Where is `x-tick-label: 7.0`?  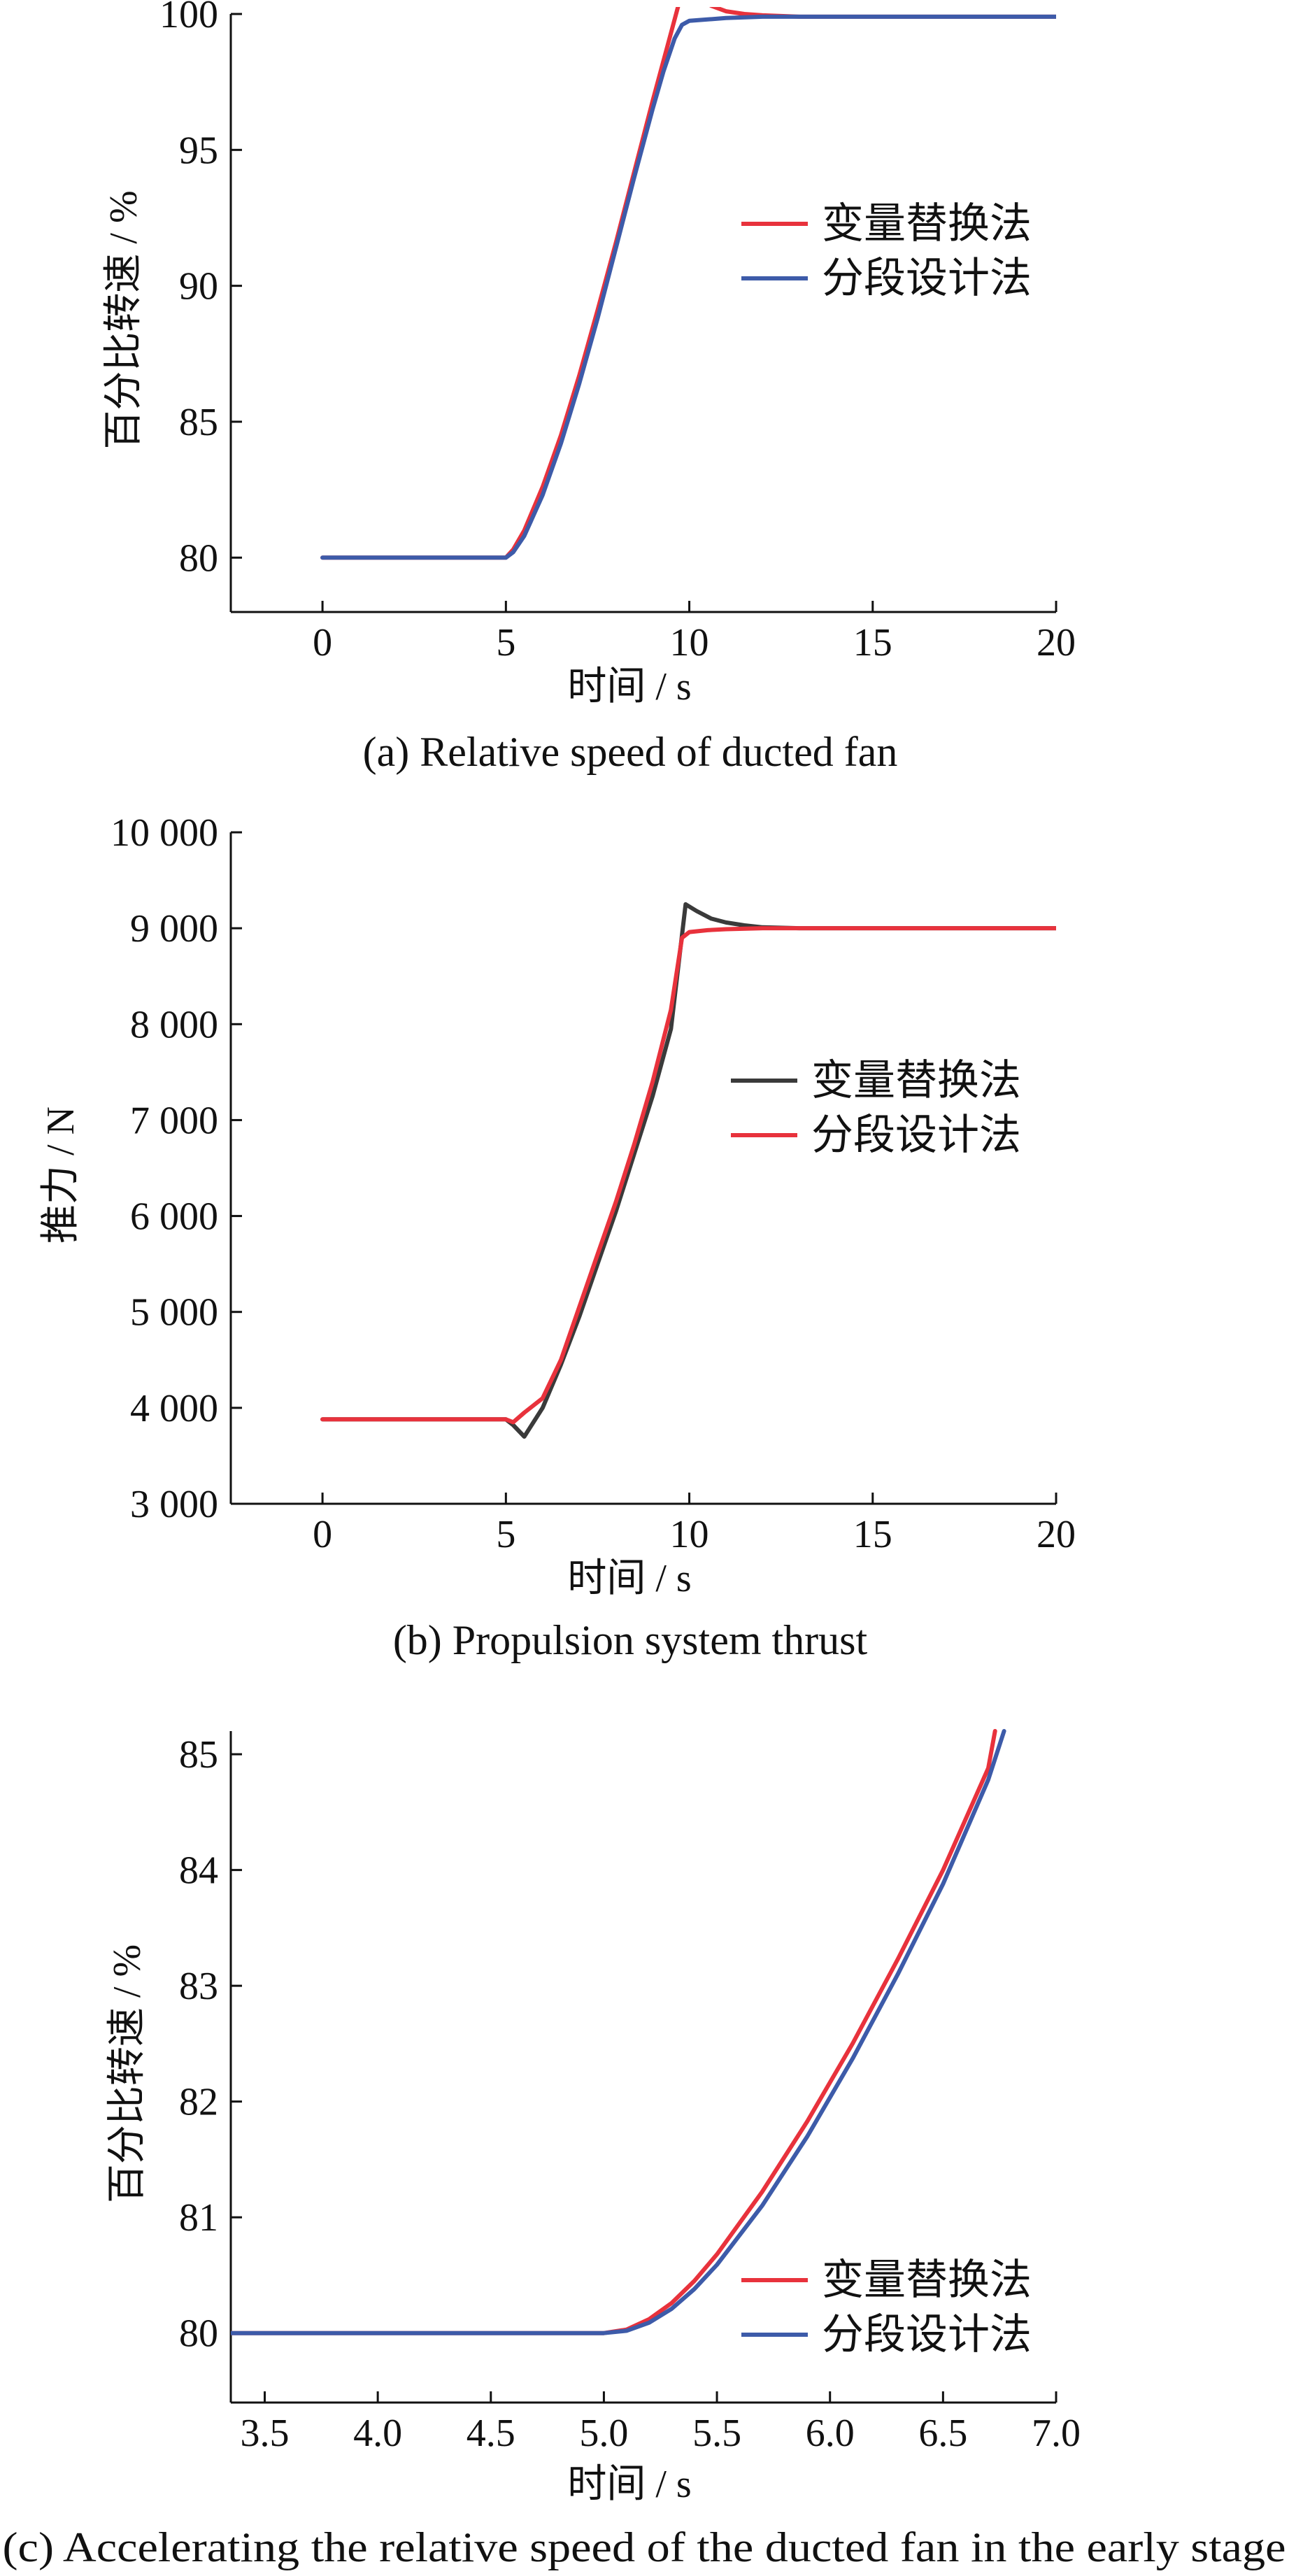
x-tick-label: 7.0 is located at coordinates (1056, 2433).